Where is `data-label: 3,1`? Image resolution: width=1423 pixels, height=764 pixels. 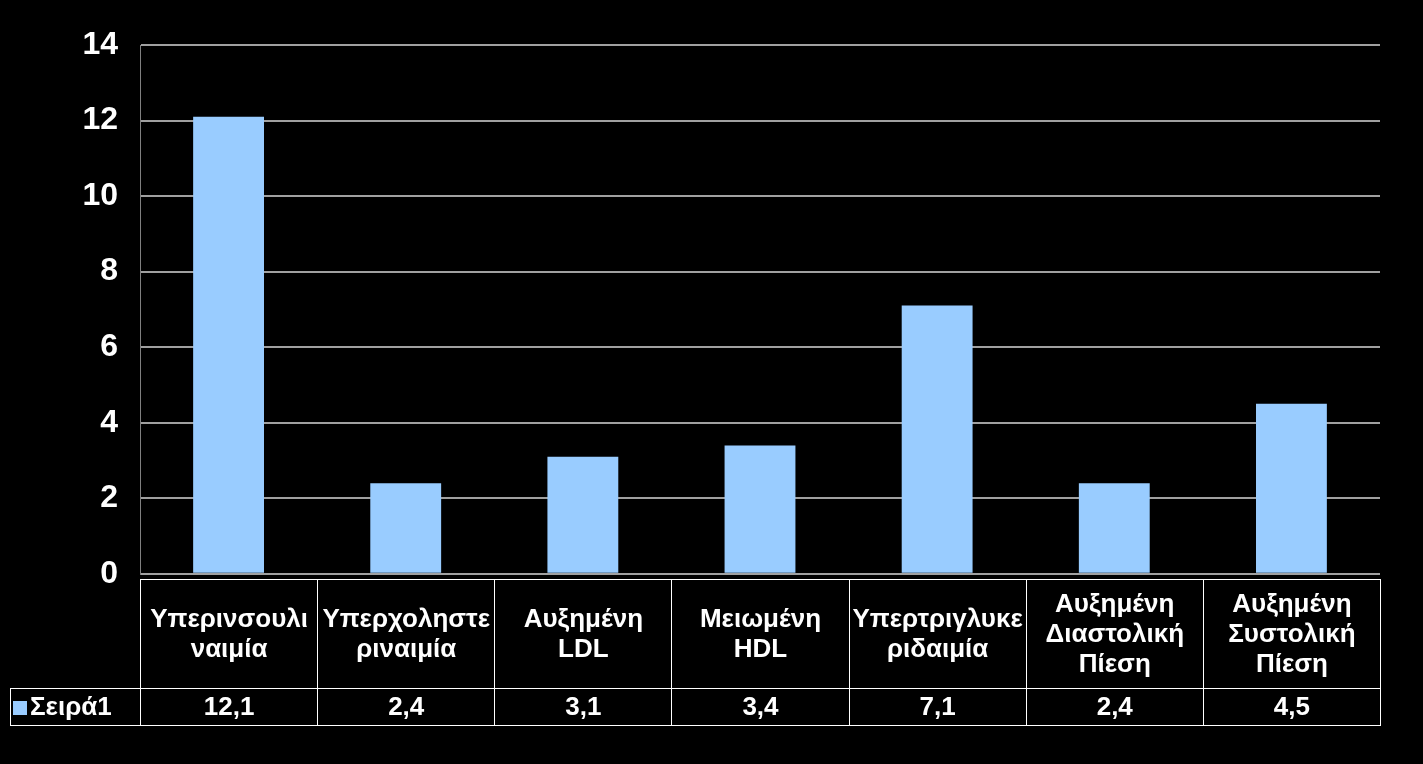
data-label: 3,1 is located at coordinates (583, 707).